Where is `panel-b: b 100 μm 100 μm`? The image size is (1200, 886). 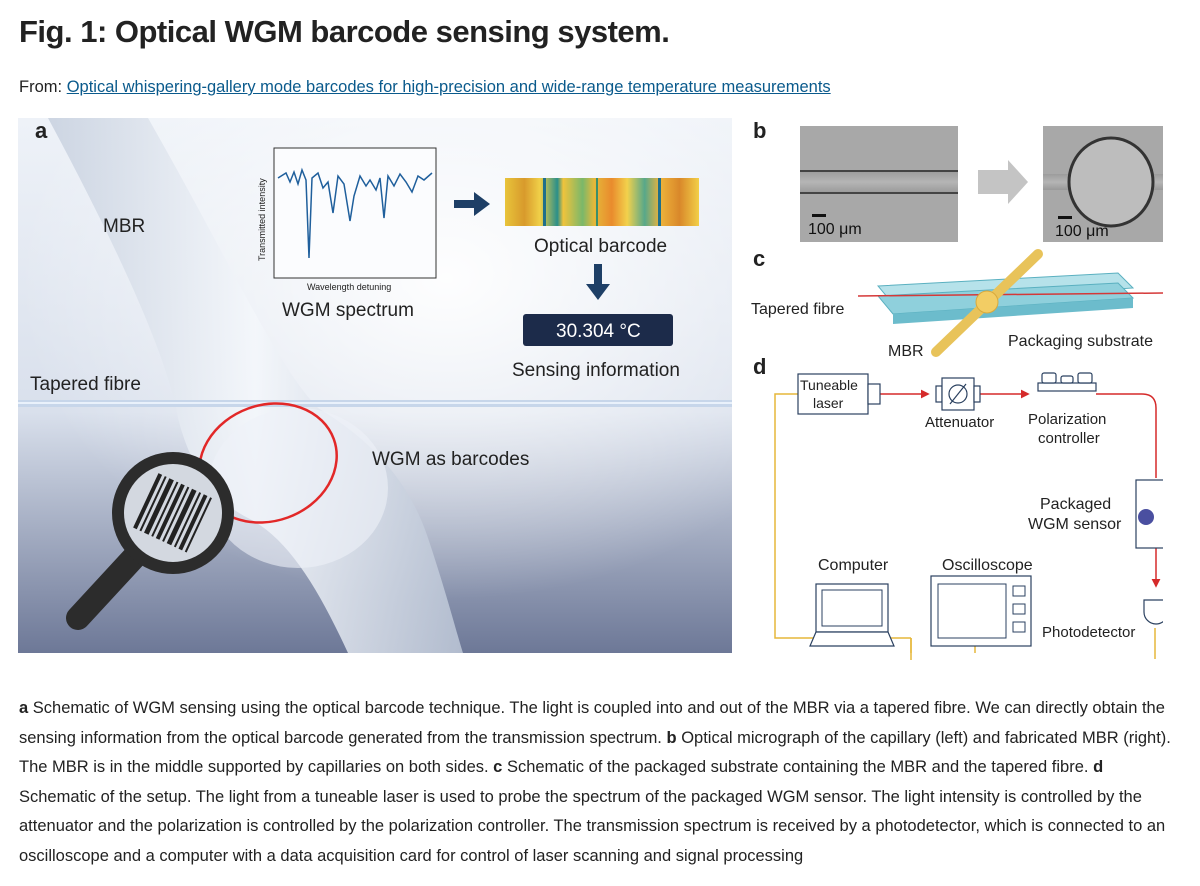 panel-b: b 100 μm 100 μm is located at coordinates (958, 180).